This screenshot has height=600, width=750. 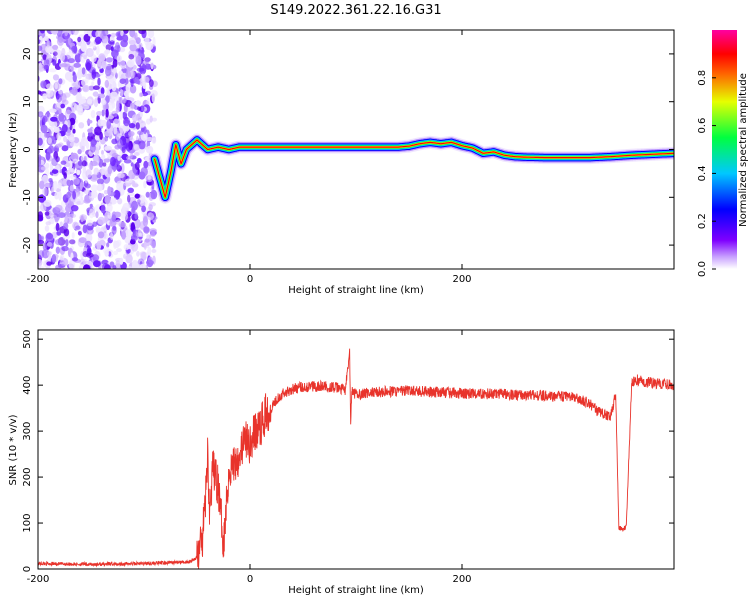 I want to click on x-tick-label: -200, so click(x=38, y=279).